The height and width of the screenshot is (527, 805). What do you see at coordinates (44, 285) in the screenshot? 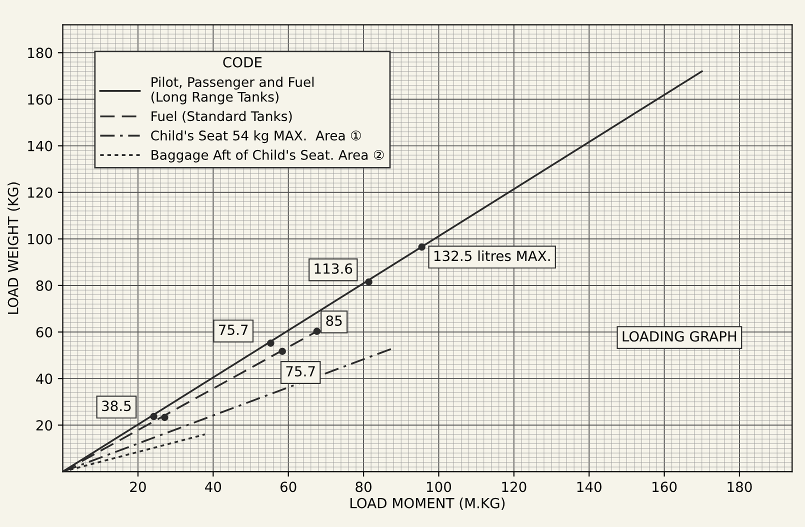
I see `y-tick-label: 80` at bounding box center [44, 285].